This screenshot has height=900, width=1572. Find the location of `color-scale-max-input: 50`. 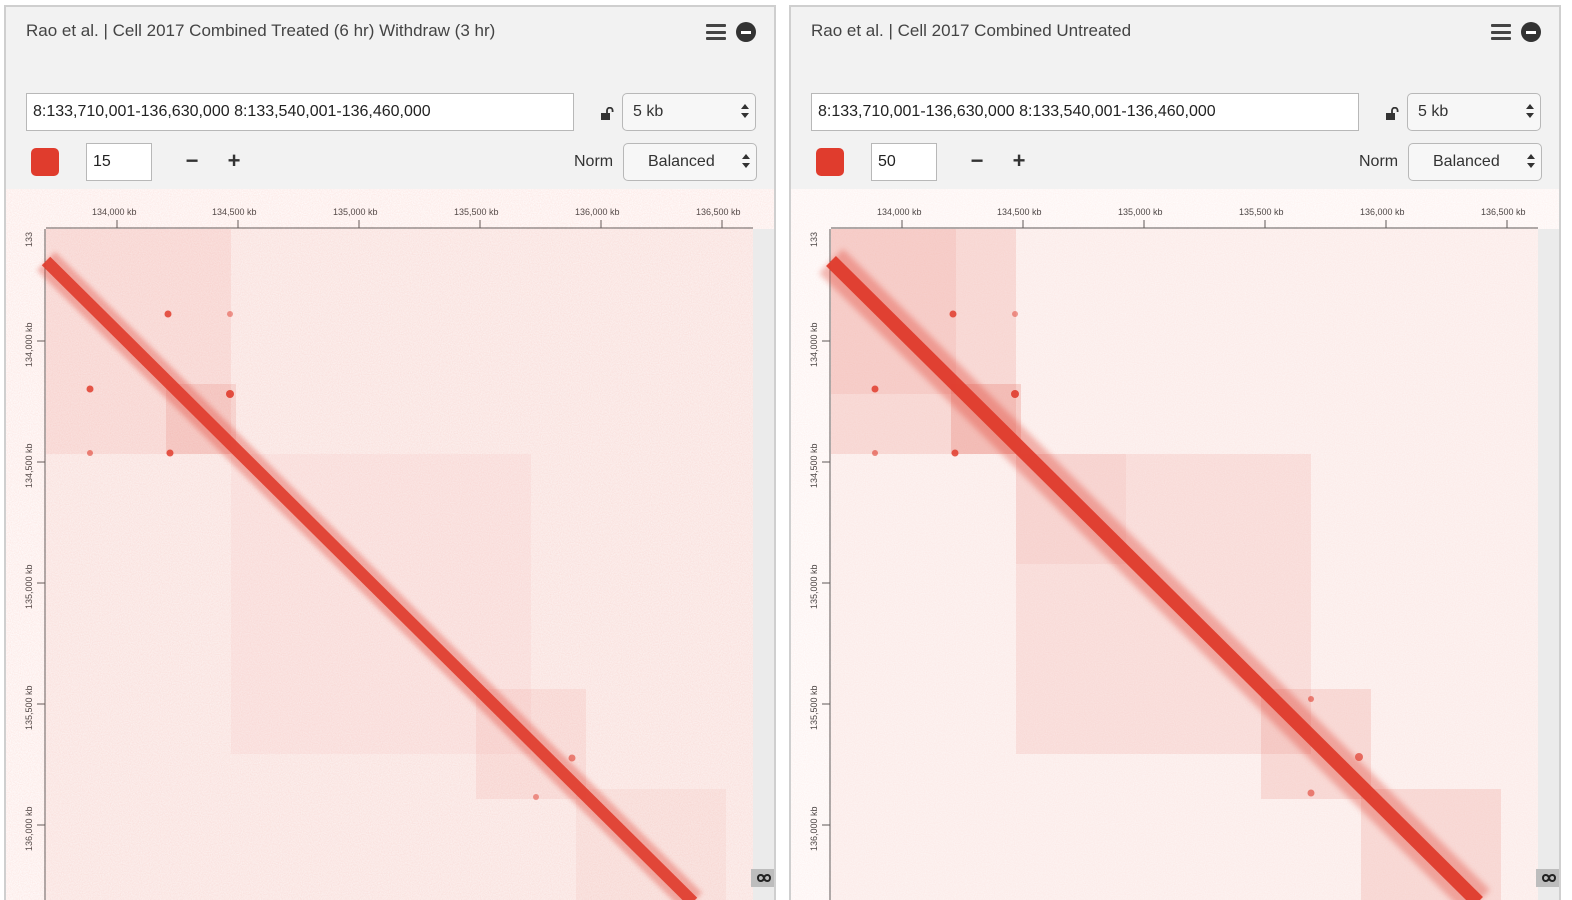

color-scale-max-input: 50 is located at coordinates (904, 162).